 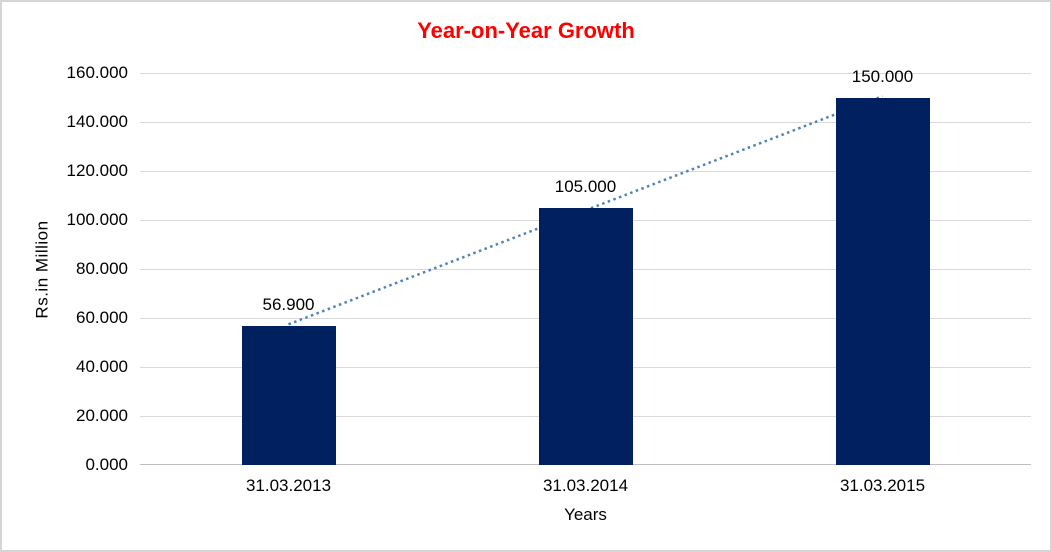 I want to click on y-tick-label: 40.000, so click(x=102, y=366).